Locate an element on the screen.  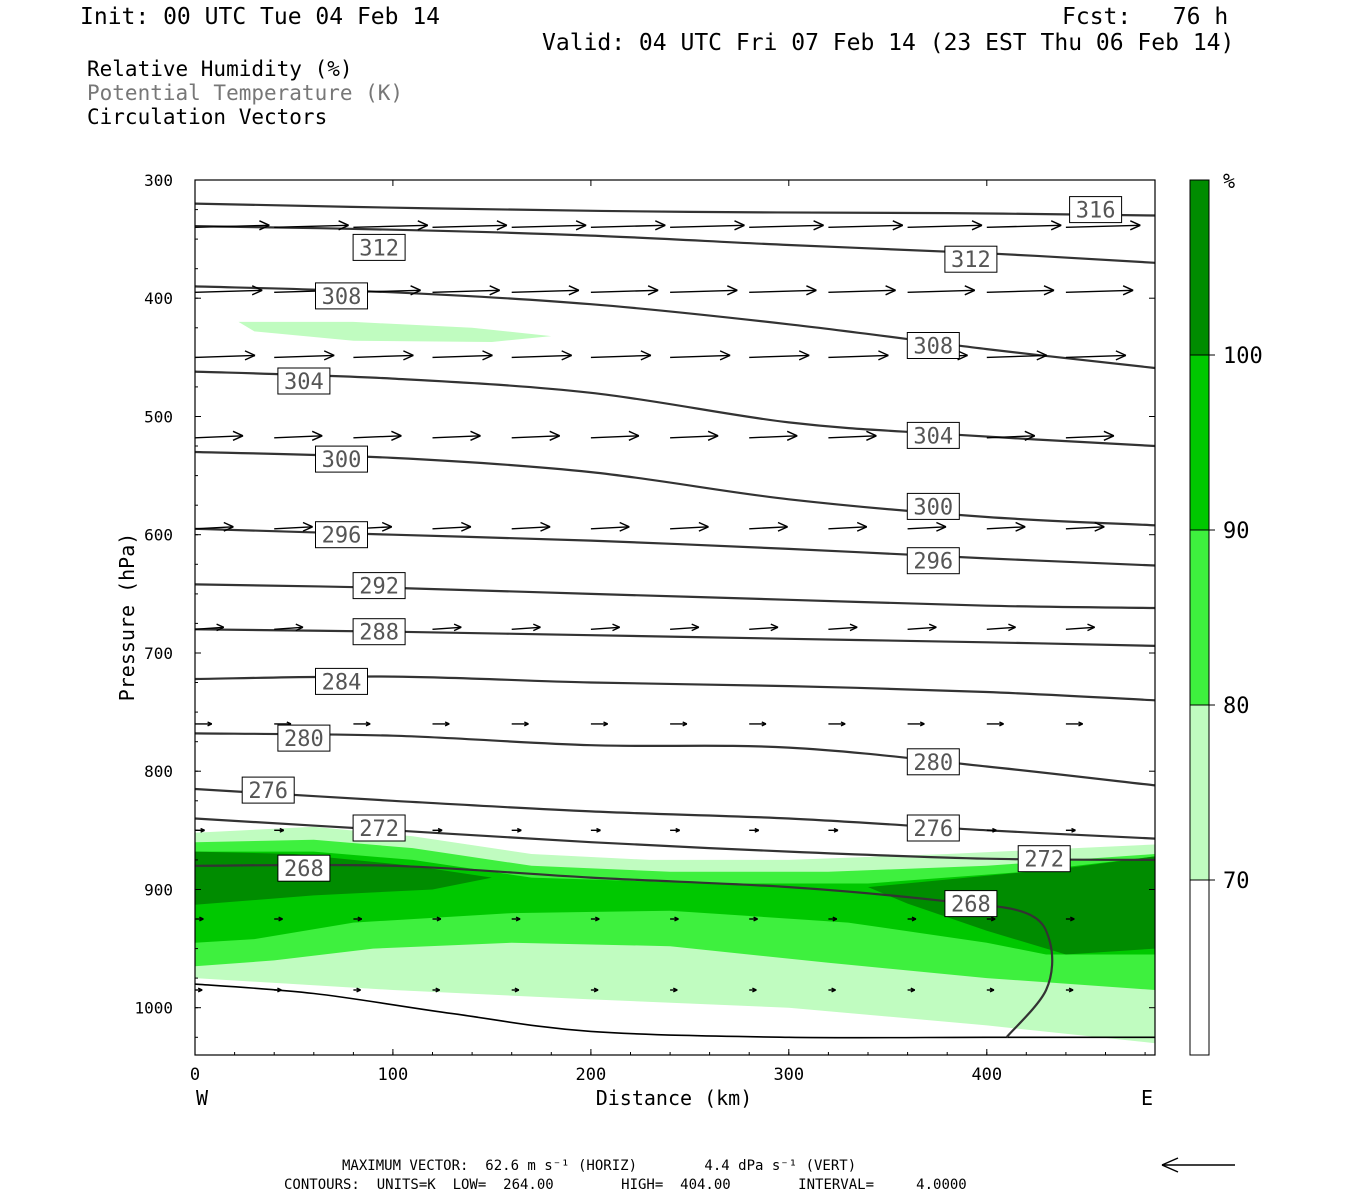
colorbar-label-100: 100 is located at coordinates (1243, 356).